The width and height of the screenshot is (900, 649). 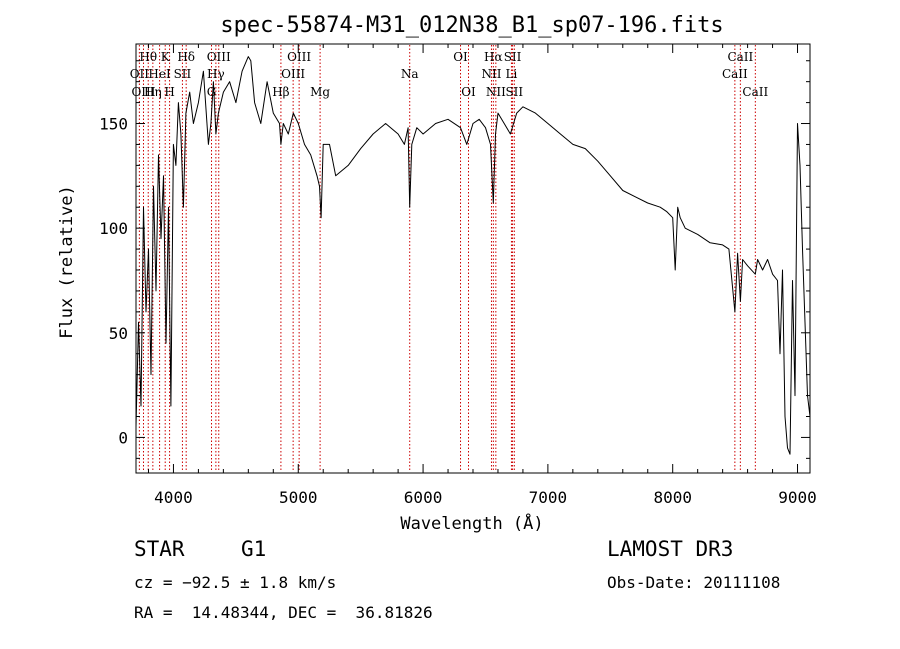 What do you see at coordinates (471, 523) in the screenshot?
I see `x-axis-label: Wavelength (Å)` at bounding box center [471, 523].